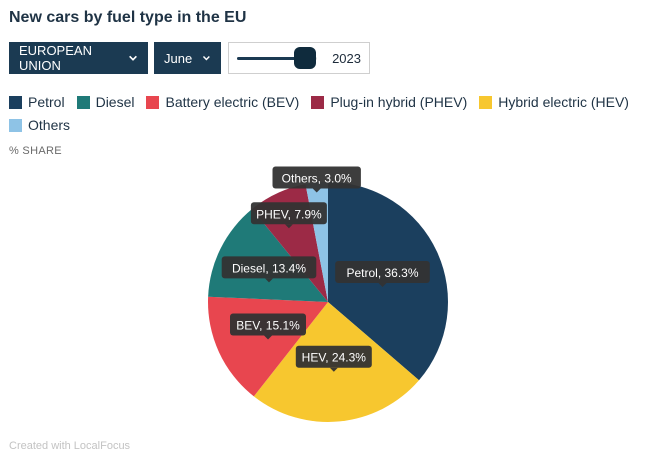 The width and height of the screenshot is (656, 461). Describe the element at coordinates (232, 102) in the screenshot. I see `legend-label: Battery electric (BEV)` at that location.